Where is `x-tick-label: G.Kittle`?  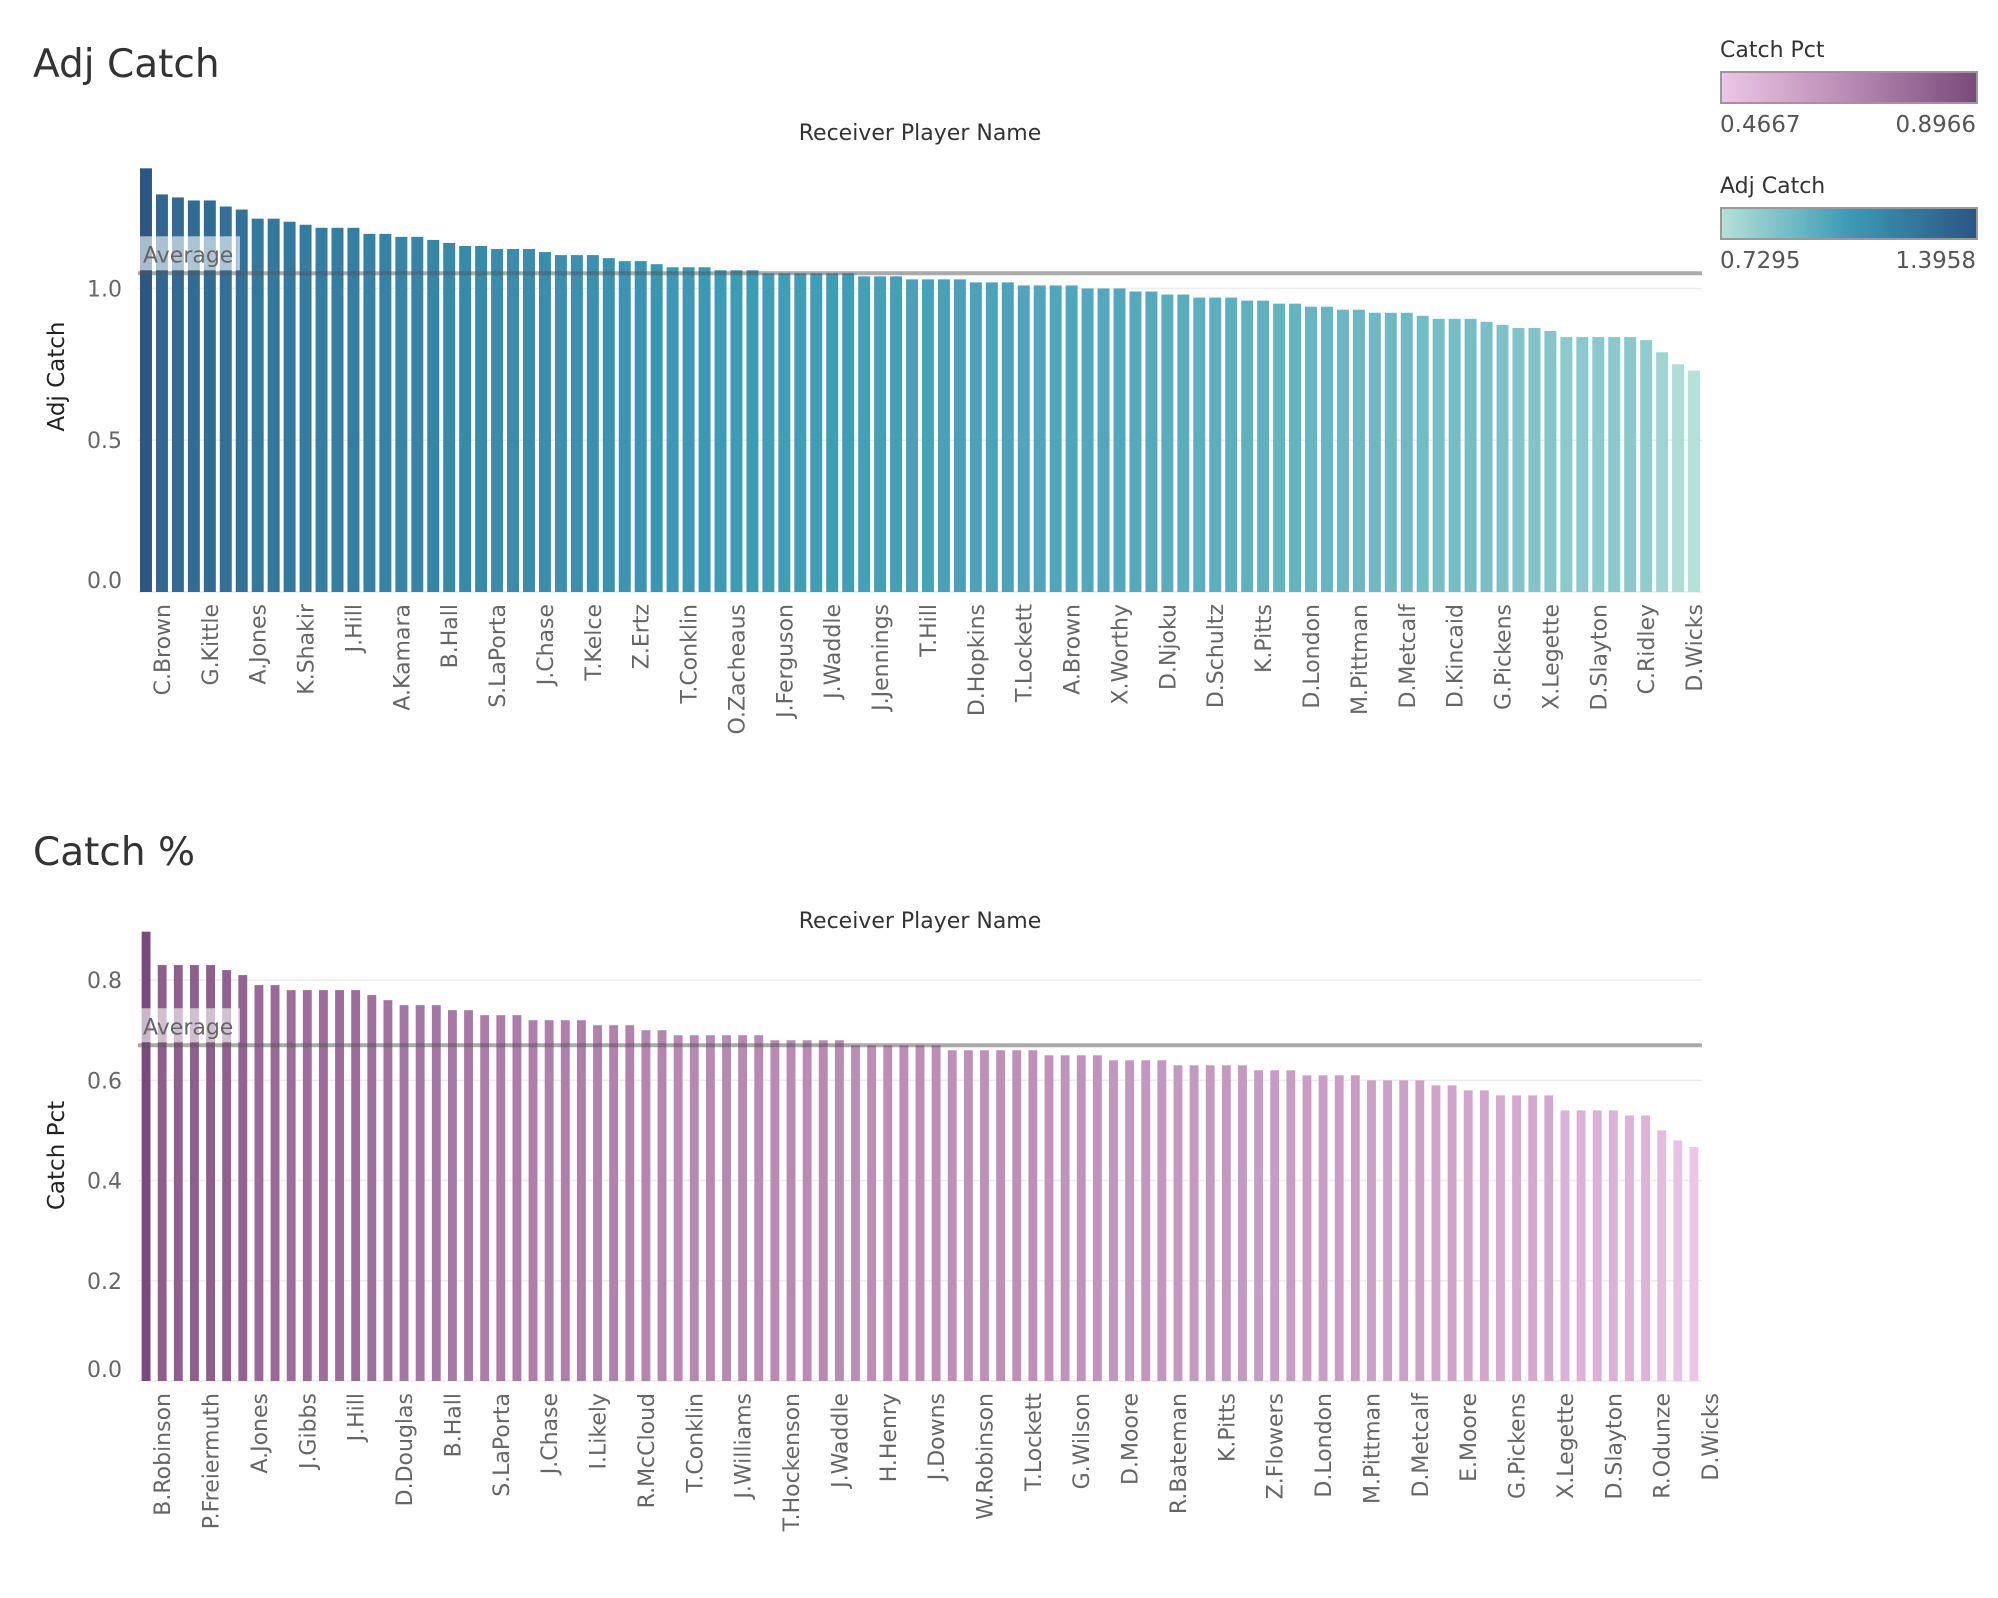 x-tick-label: G.Kittle is located at coordinates (211, 644).